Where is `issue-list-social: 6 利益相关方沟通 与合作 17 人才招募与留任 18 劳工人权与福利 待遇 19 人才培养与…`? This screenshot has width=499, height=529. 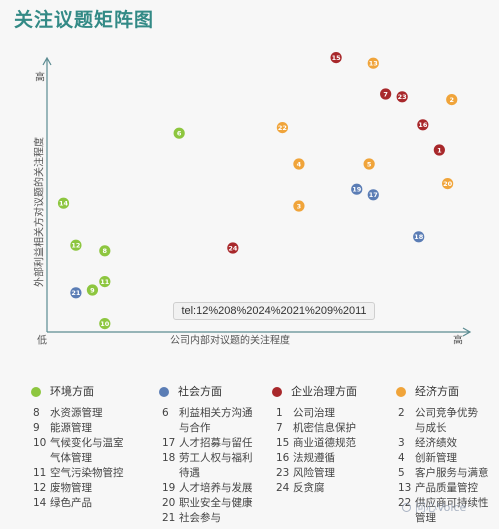 issue-list-social: 6 利益相关方沟通 与合作 17 人才招募与留任 18 劳工人权与福利 待遇 19 人才培养与… is located at coordinates (207, 466).